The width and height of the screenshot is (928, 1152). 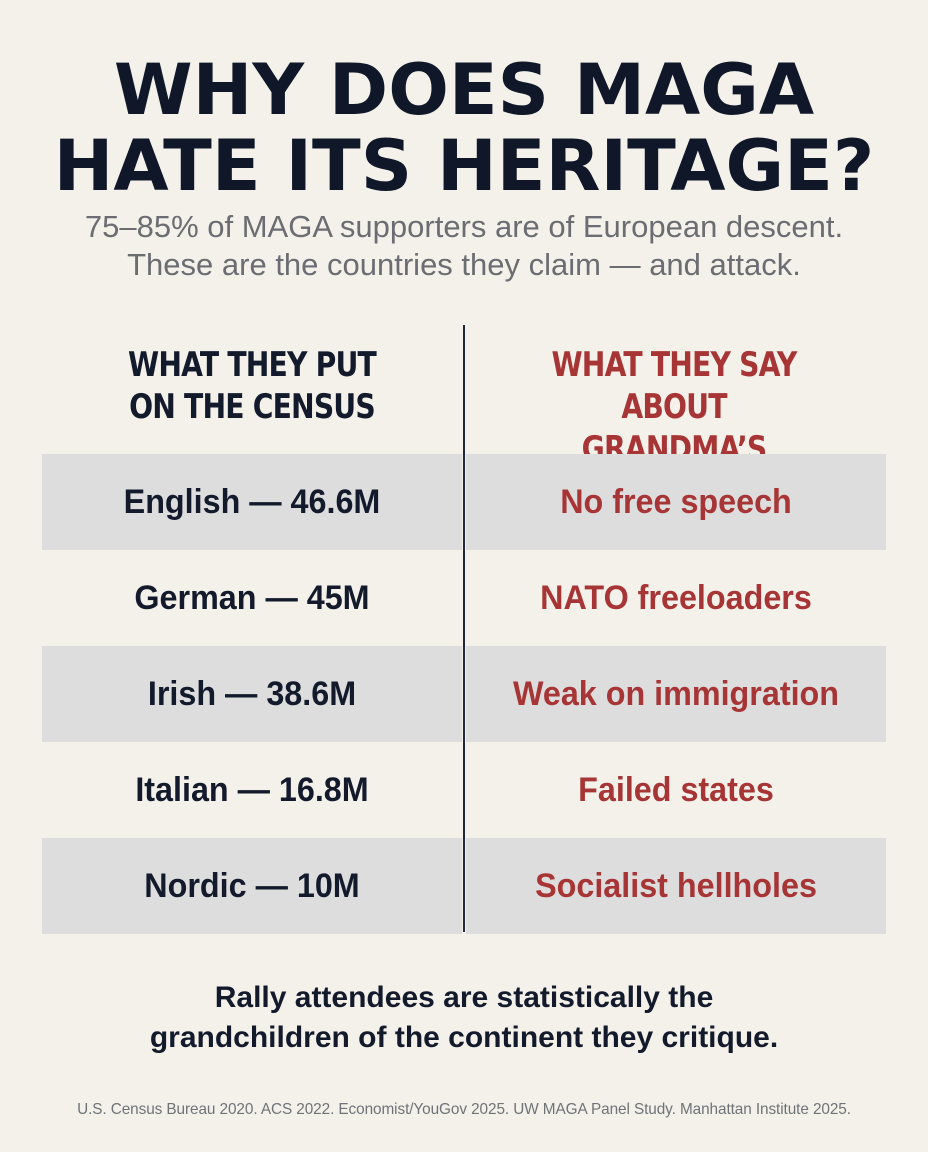 I want to click on title-line-2: HATE ITS HERITAGE?, so click(x=464, y=166).